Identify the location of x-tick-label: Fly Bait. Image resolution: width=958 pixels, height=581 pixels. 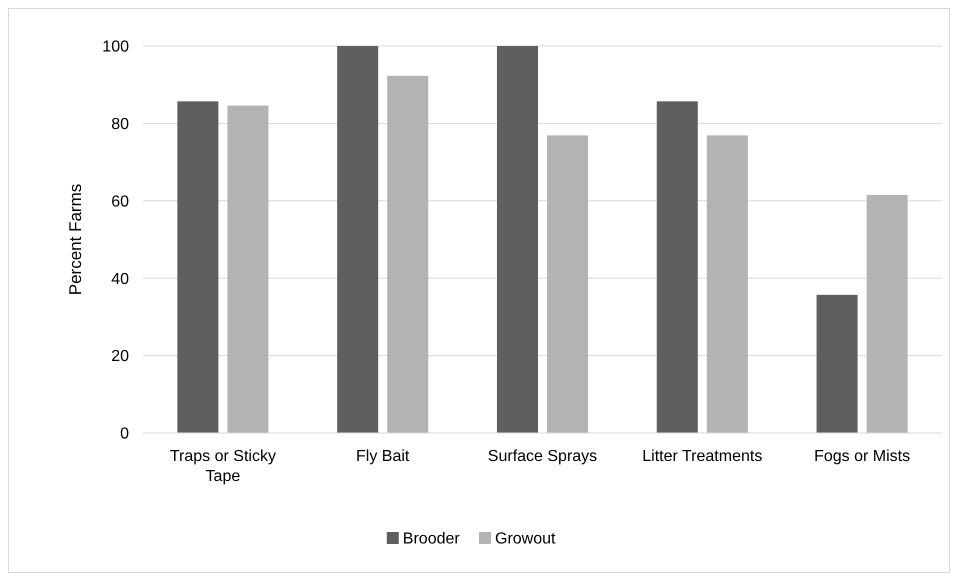
(383, 456).